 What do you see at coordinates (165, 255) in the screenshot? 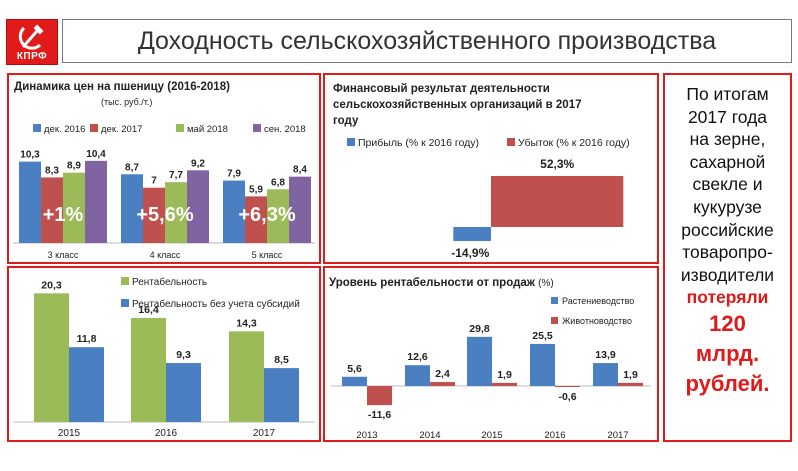
I see `category-label: 4 класс` at bounding box center [165, 255].